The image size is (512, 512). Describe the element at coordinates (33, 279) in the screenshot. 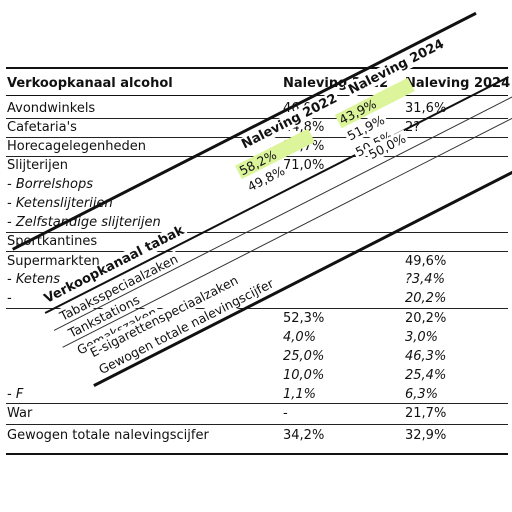

I see `row-label: - Ketens` at that location.